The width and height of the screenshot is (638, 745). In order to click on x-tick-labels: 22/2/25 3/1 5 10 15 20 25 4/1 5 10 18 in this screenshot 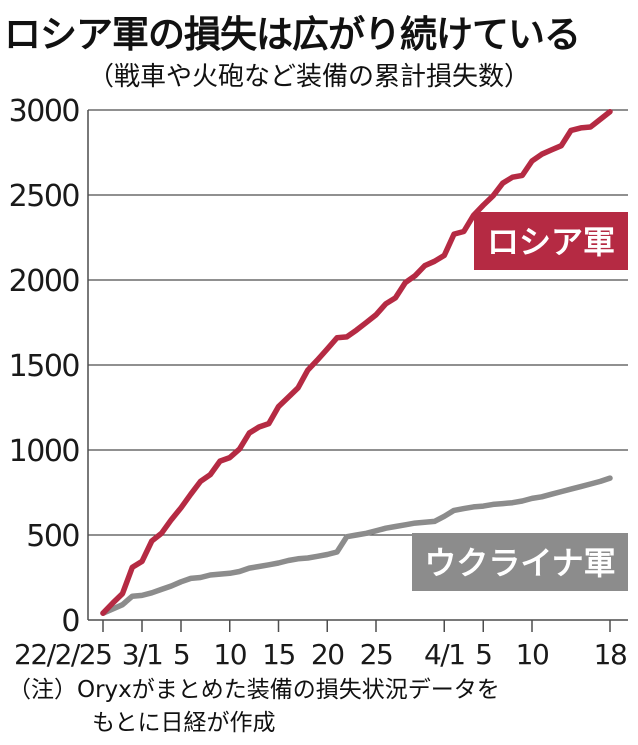, I will do `click(321, 654)`.